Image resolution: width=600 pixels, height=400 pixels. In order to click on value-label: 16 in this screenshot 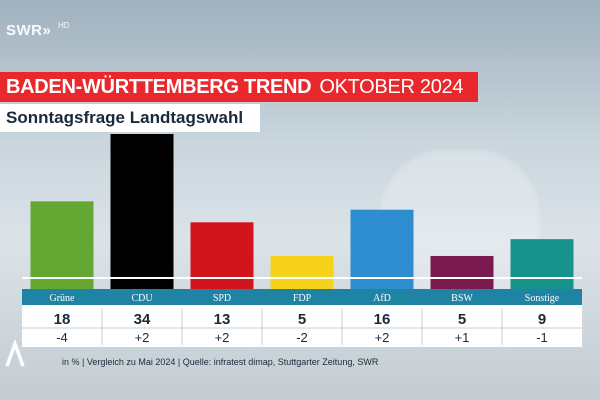, I will do `click(382, 319)`.